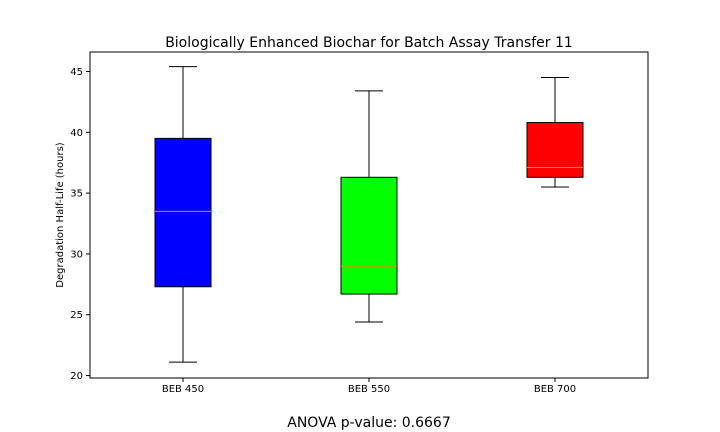 The width and height of the screenshot is (720, 432). I want to click on y-tick-label: 25, so click(76, 315).